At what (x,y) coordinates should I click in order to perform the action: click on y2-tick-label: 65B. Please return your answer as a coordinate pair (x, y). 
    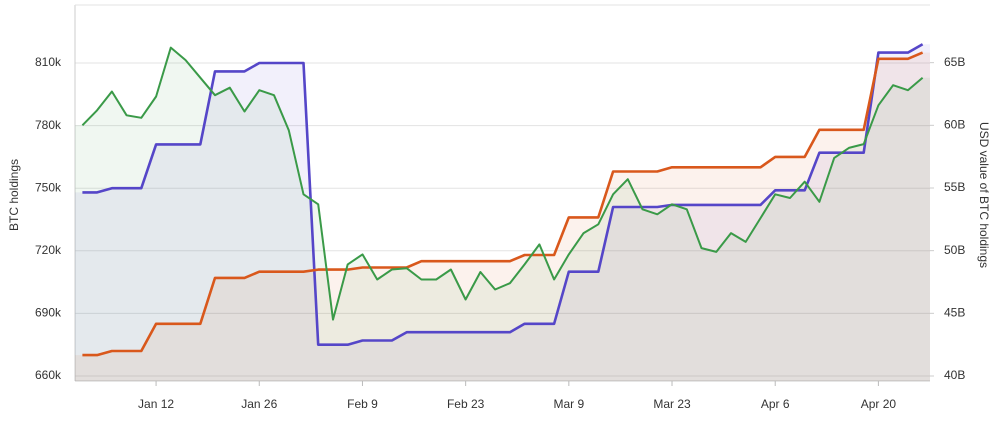
    Looking at the image, I should click on (954, 62).